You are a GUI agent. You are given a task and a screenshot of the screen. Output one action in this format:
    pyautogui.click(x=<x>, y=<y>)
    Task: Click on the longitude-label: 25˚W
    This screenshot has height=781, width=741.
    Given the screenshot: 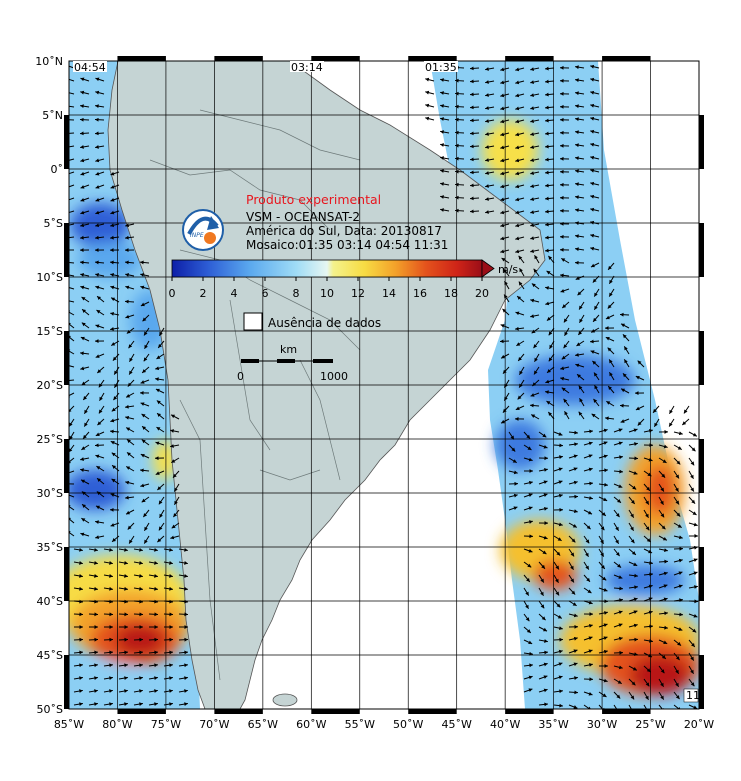 What is the action you would take?
    pyautogui.click(x=650, y=724)
    